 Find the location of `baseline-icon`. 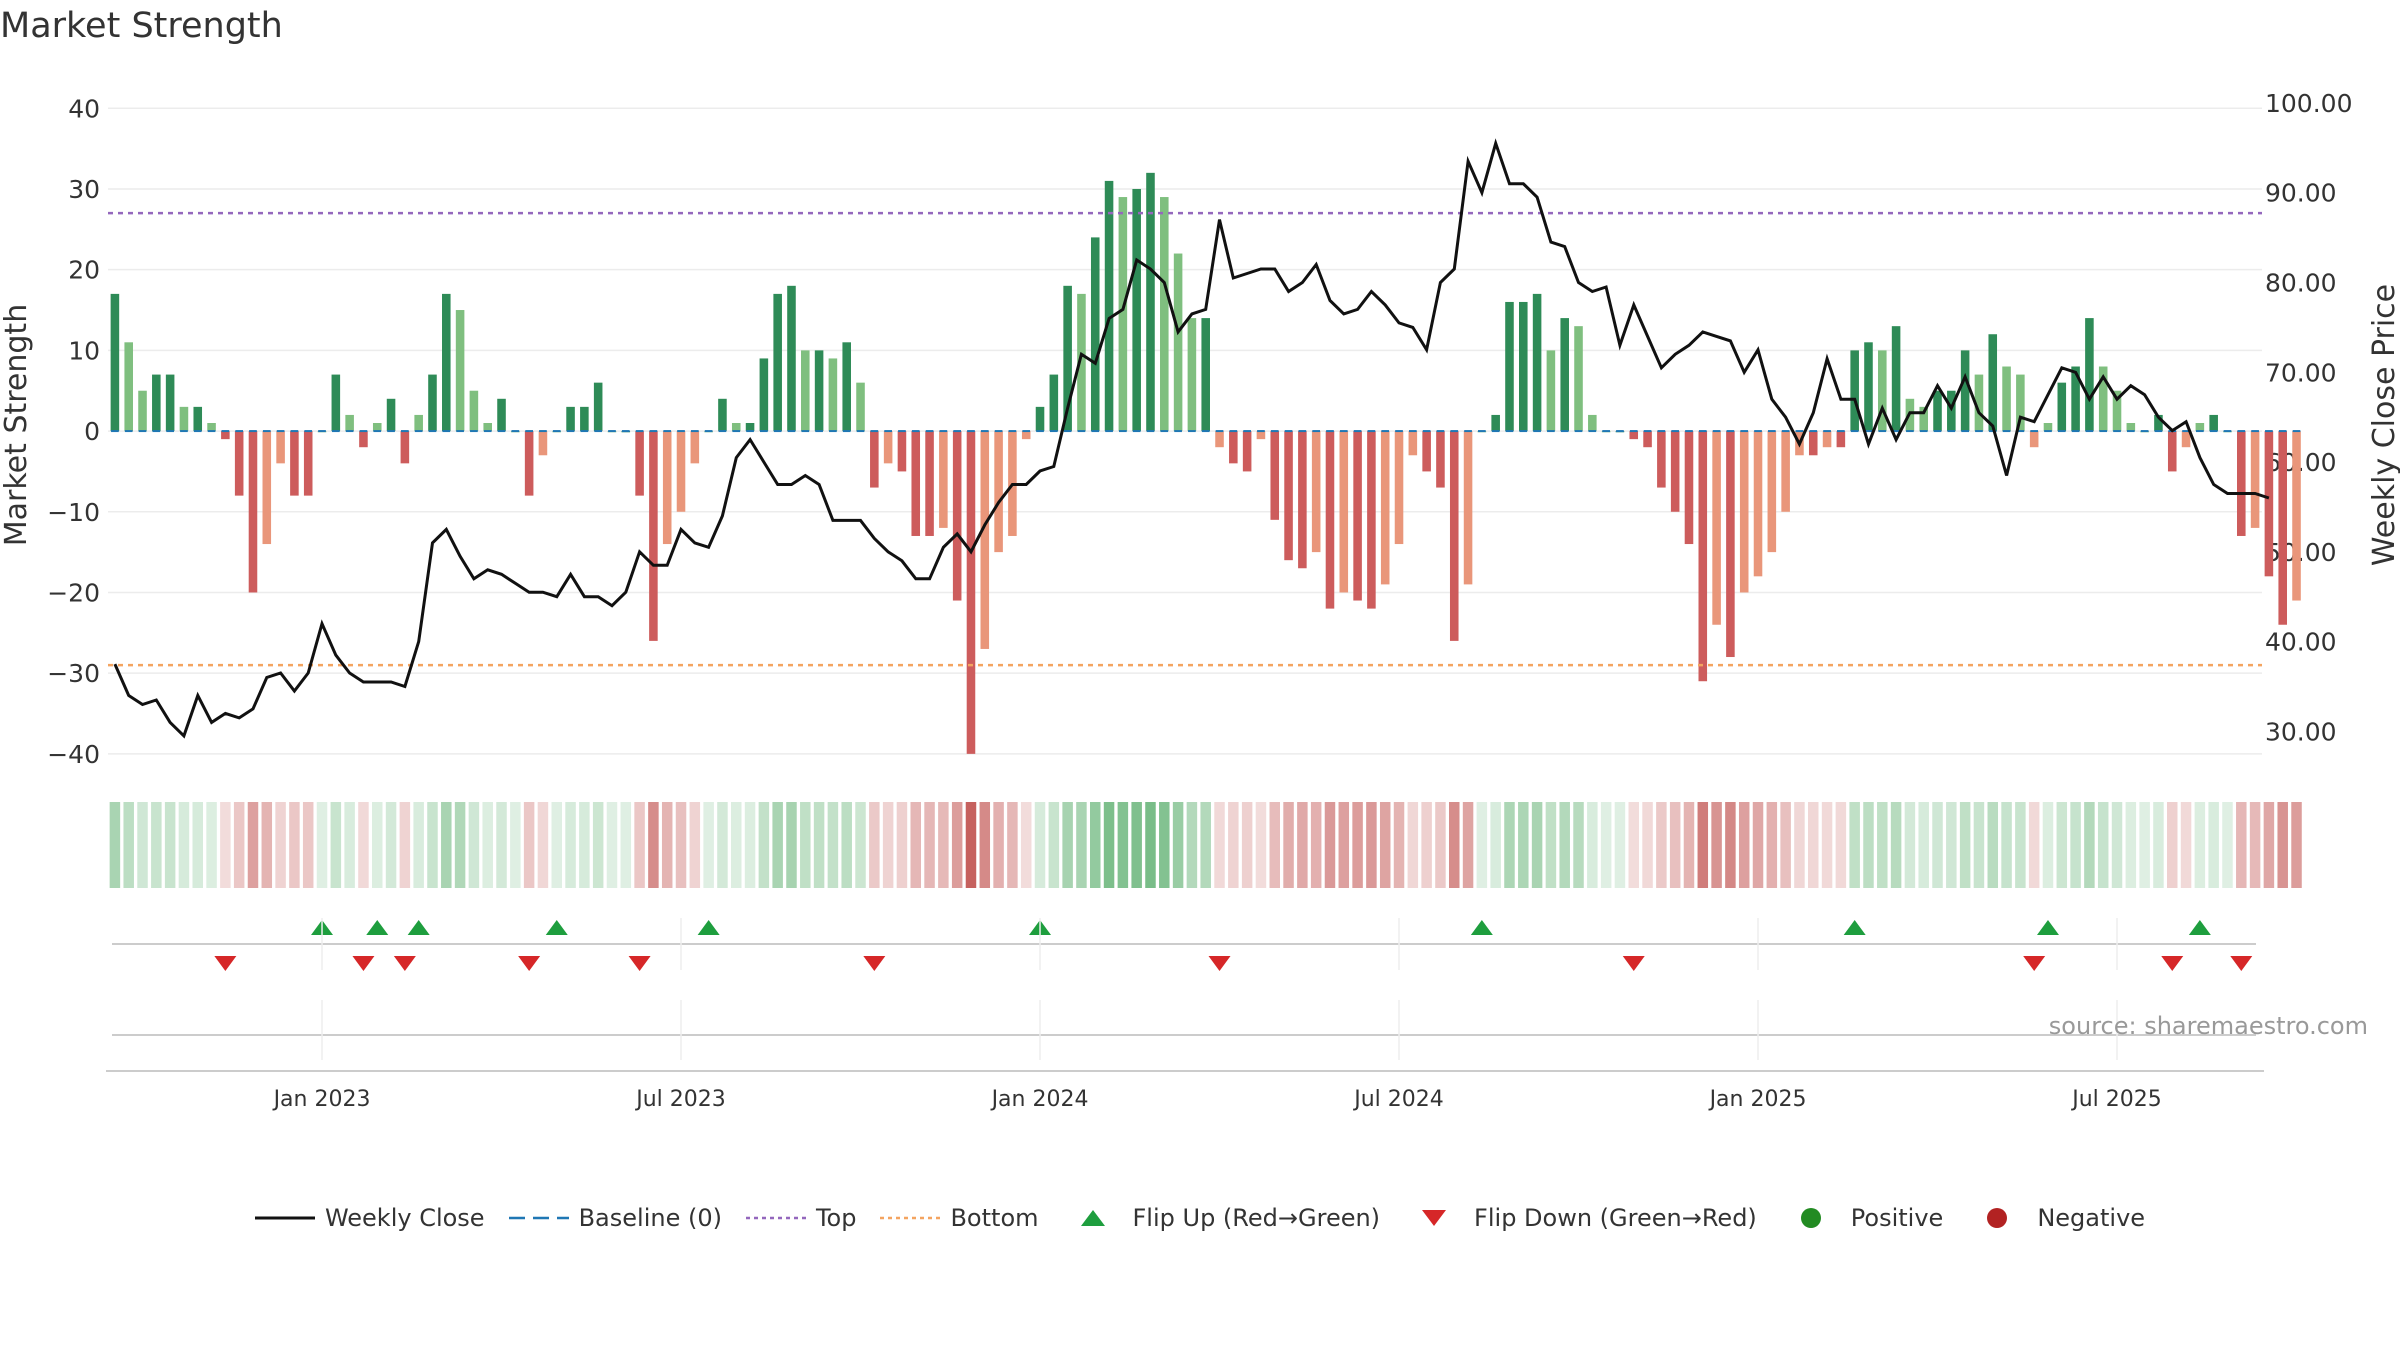

baseline-icon is located at coordinates (538, 1218).